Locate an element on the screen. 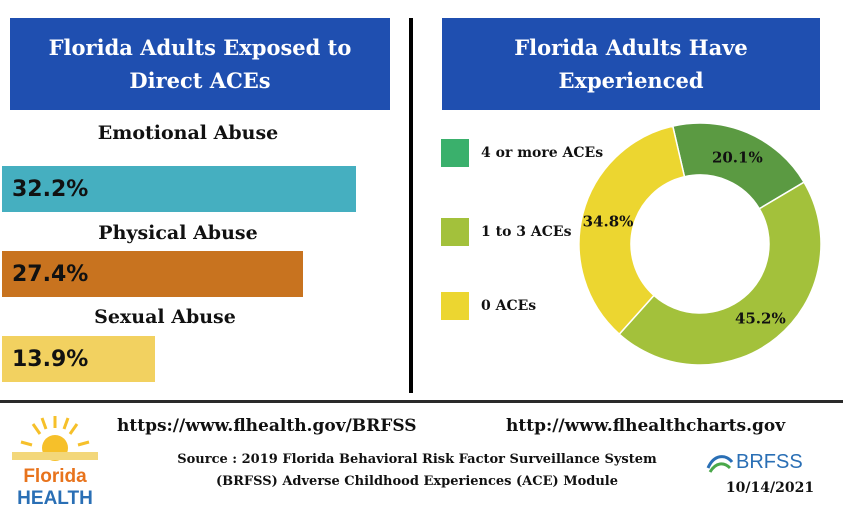  right-panel-title: Florida Adults Have Experienced is located at coordinates (631, 64).